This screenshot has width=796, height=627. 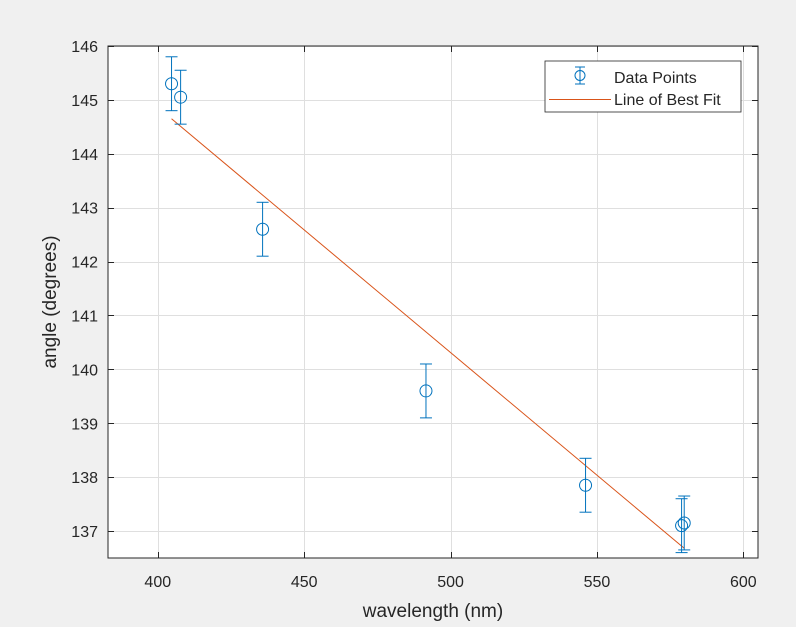 What do you see at coordinates (84, 424) in the screenshot?
I see `y-tick-label: 139` at bounding box center [84, 424].